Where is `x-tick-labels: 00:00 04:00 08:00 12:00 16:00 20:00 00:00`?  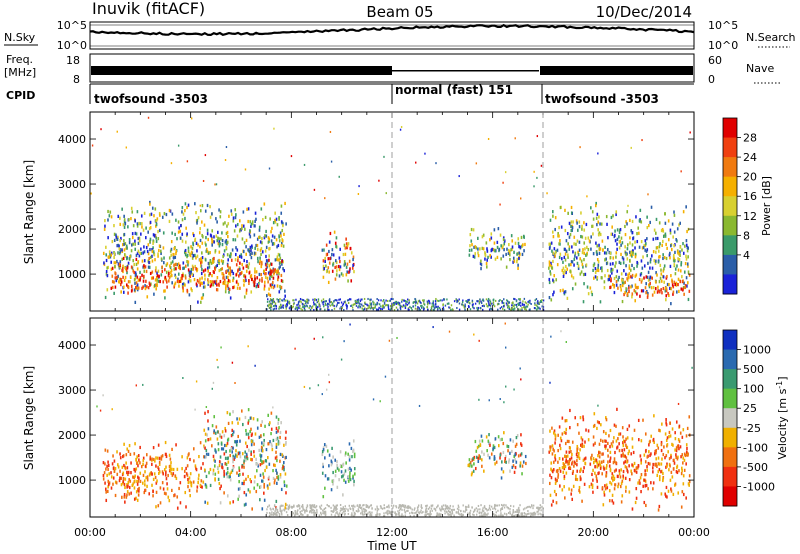 x-tick-labels: 00:00 04:00 08:00 12:00 16:00 20:00 00:00 is located at coordinates (392, 532).